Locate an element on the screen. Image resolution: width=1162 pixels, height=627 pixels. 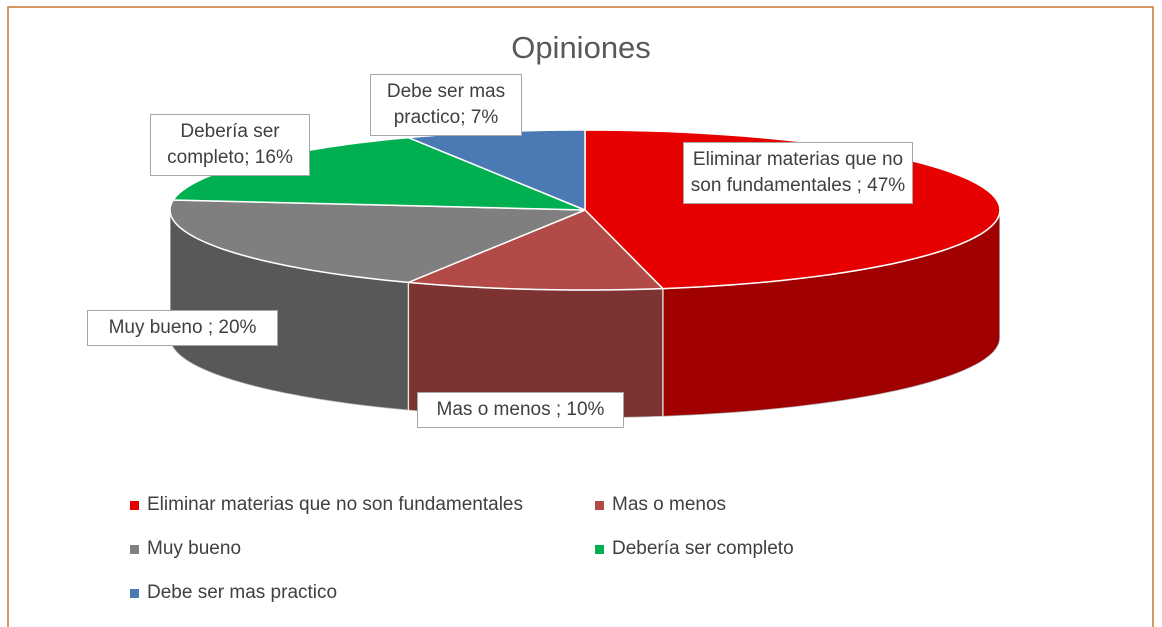
chart-title: Opiniones is located at coordinates (581, 47).